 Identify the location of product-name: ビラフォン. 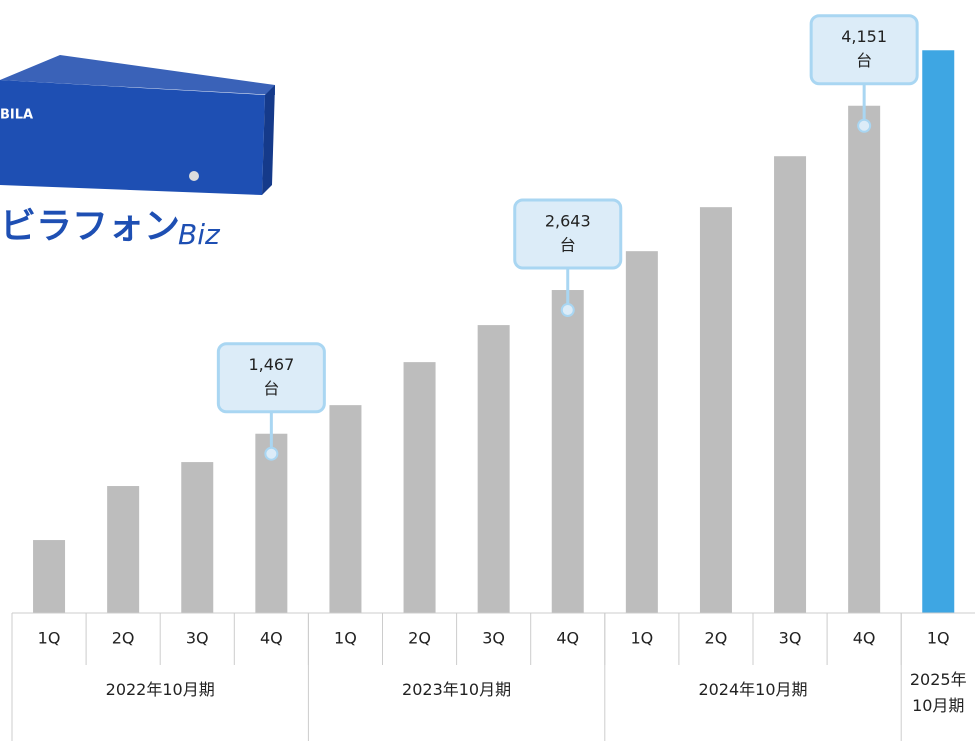
(90, 226).